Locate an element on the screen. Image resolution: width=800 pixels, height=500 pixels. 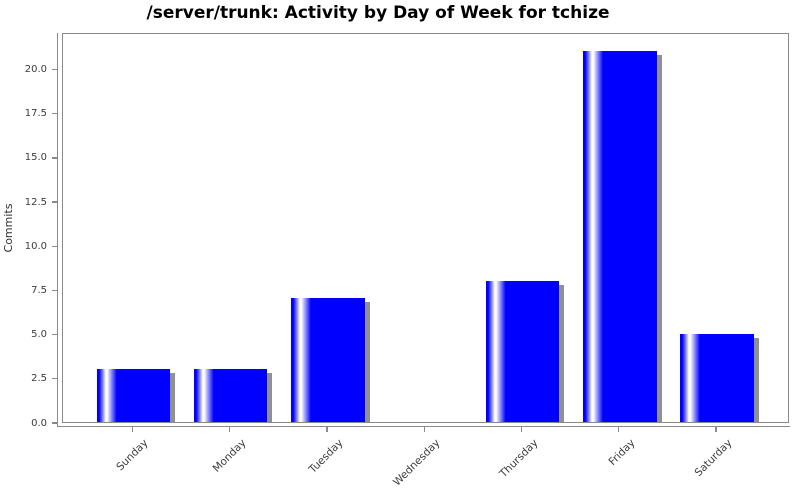
x-tick-label-sunday: Sunday is located at coordinates (132, 455).